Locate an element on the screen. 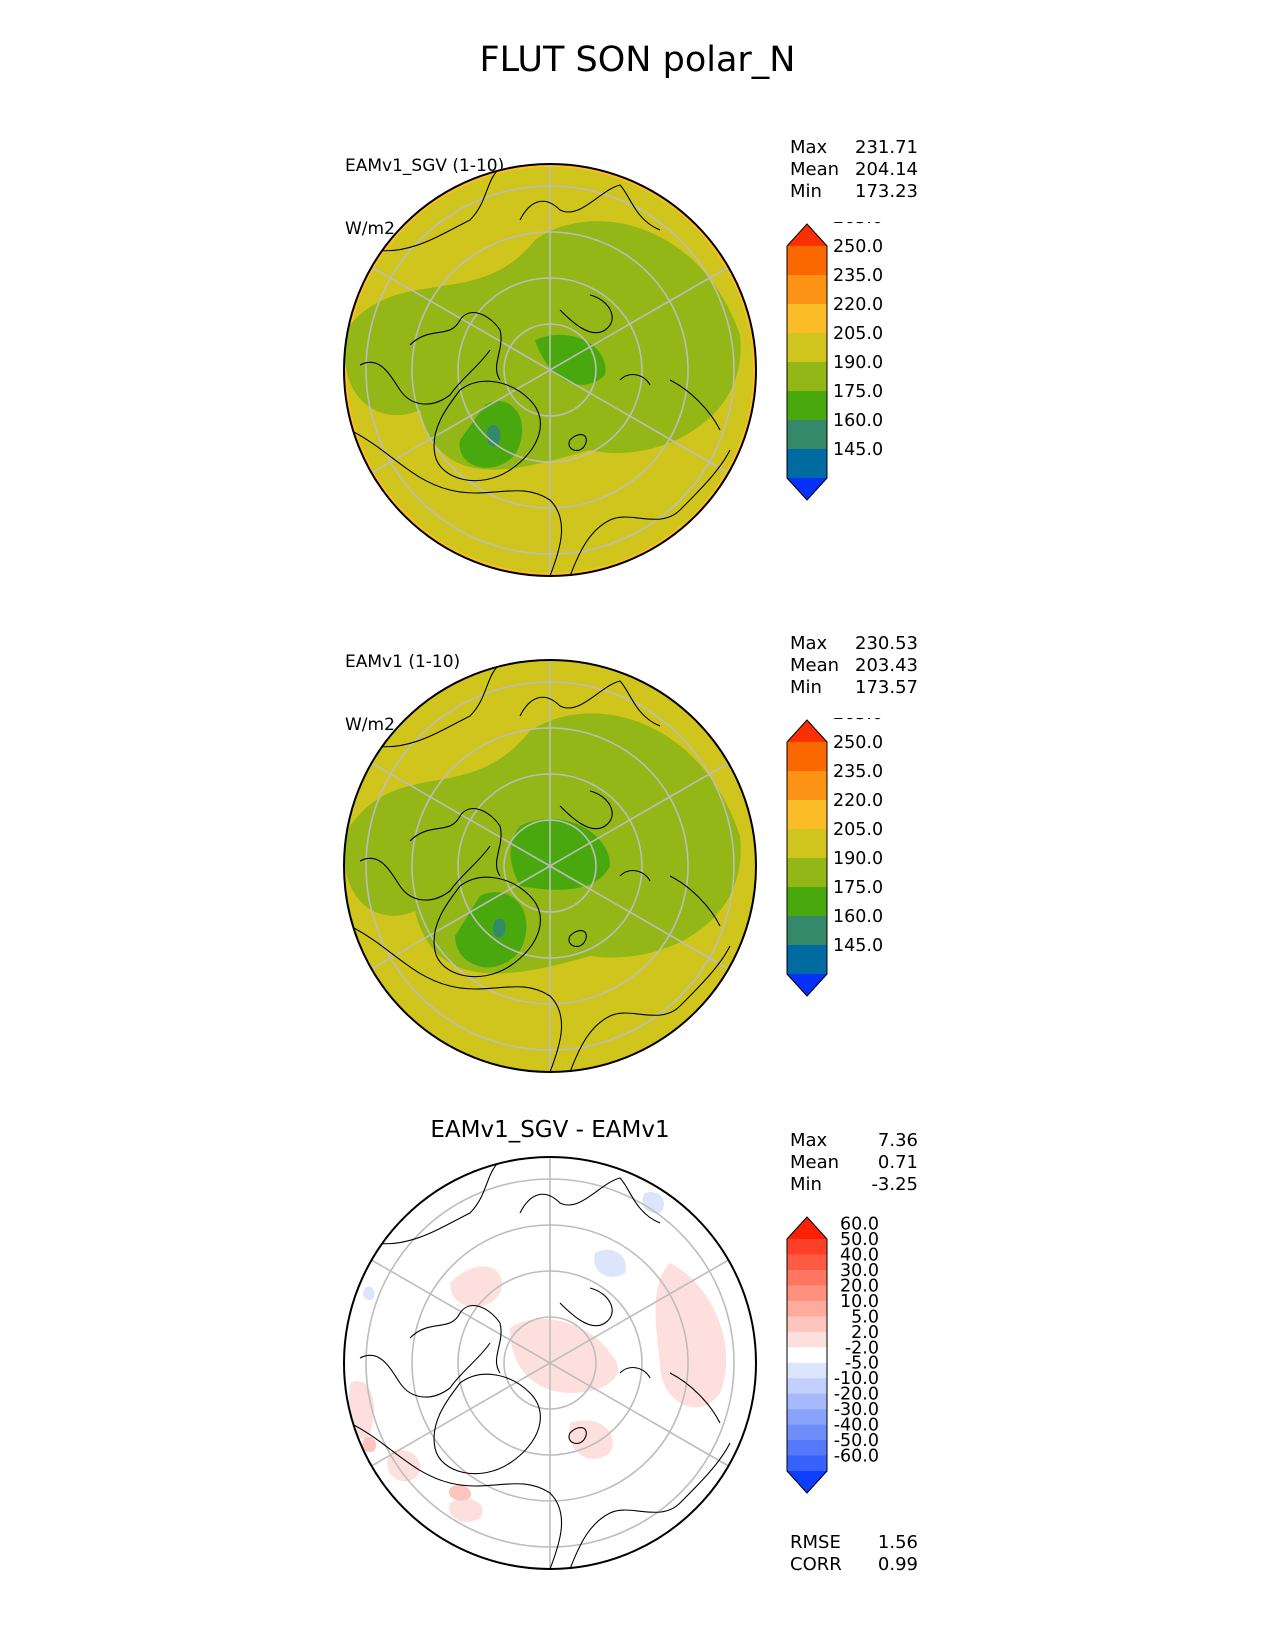 This screenshot has height=1650, width=1275. panel-test-label: EAMv1_SGV (1-10) W/m2 is located at coordinates (424, 187).